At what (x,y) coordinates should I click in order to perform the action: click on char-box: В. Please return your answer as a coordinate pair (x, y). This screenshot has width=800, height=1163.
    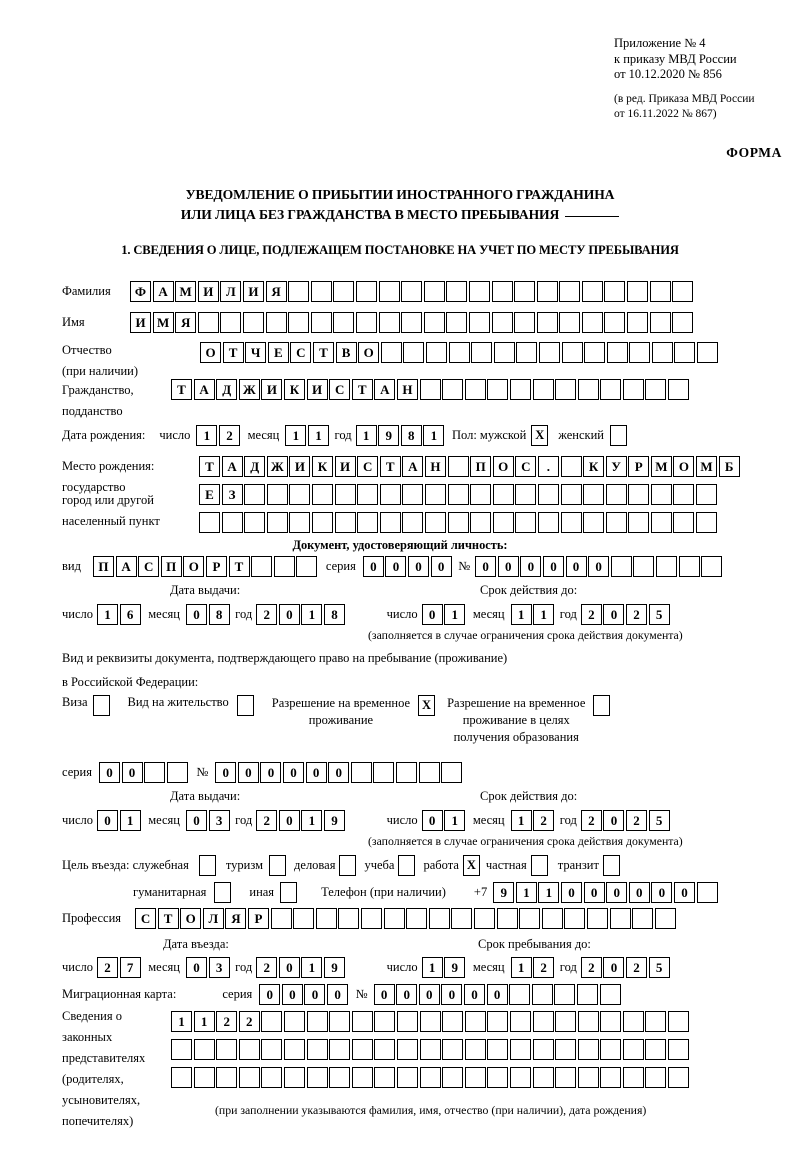
    Looking at the image, I should click on (346, 352).